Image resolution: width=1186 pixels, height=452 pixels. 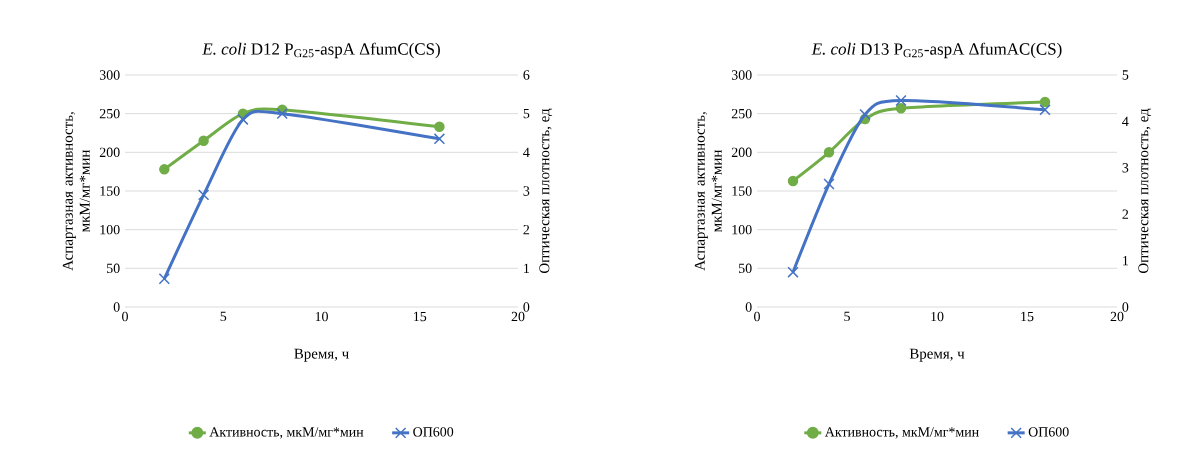 I want to click on y2-tick-label: 6, so click(x=526, y=75).